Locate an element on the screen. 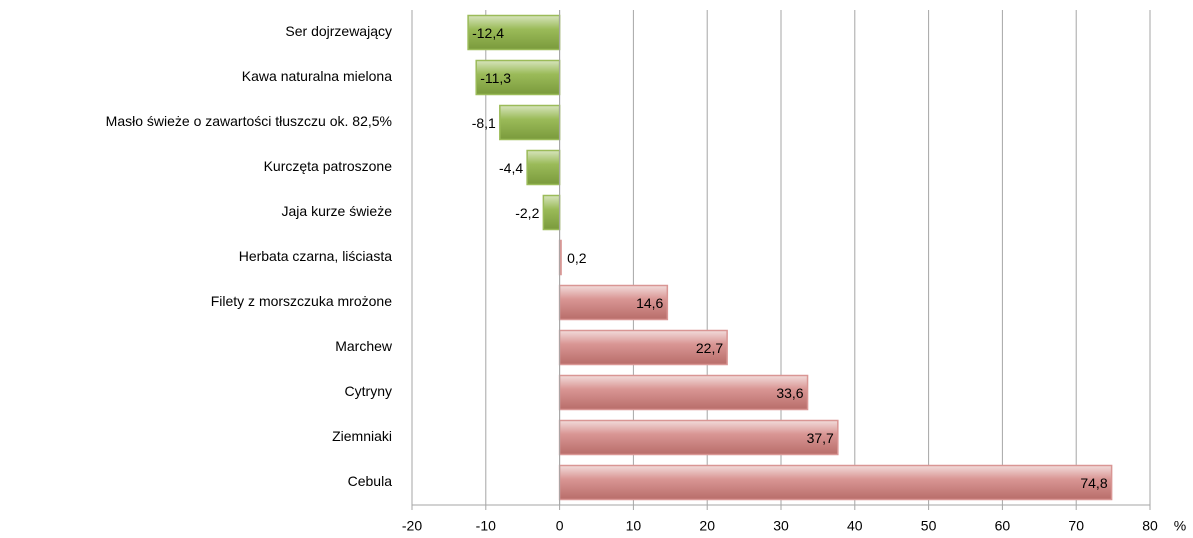  x-unit: % is located at coordinates (1180, 526).